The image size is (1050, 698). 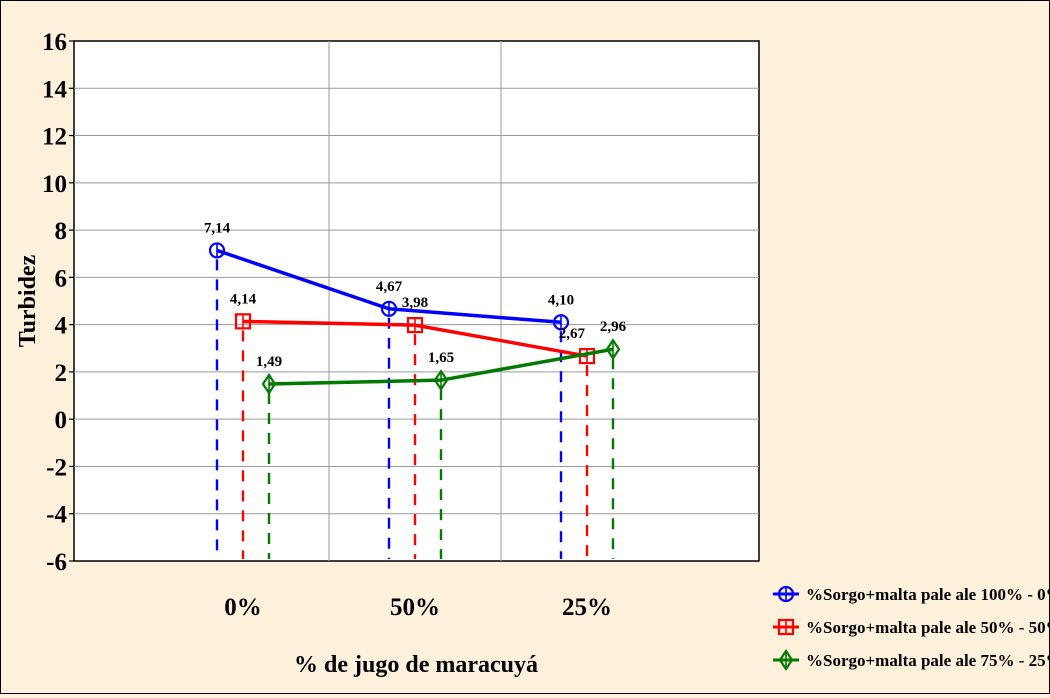 What do you see at coordinates (243, 607) in the screenshot?
I see `x-category-label: 0%` at bounding box center [243, 607].